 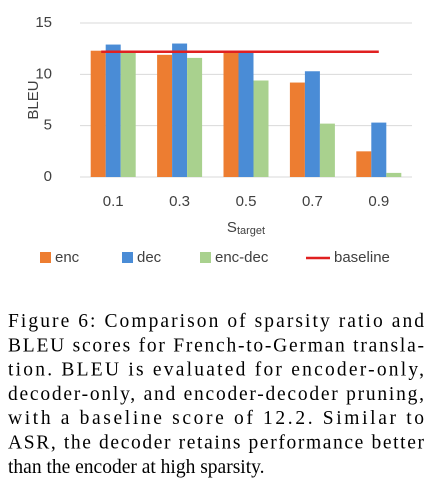 What do you see at coordinates (67, 257) in the screenshot?
I see `legend-label: enc` at bounding box center [67, 257].